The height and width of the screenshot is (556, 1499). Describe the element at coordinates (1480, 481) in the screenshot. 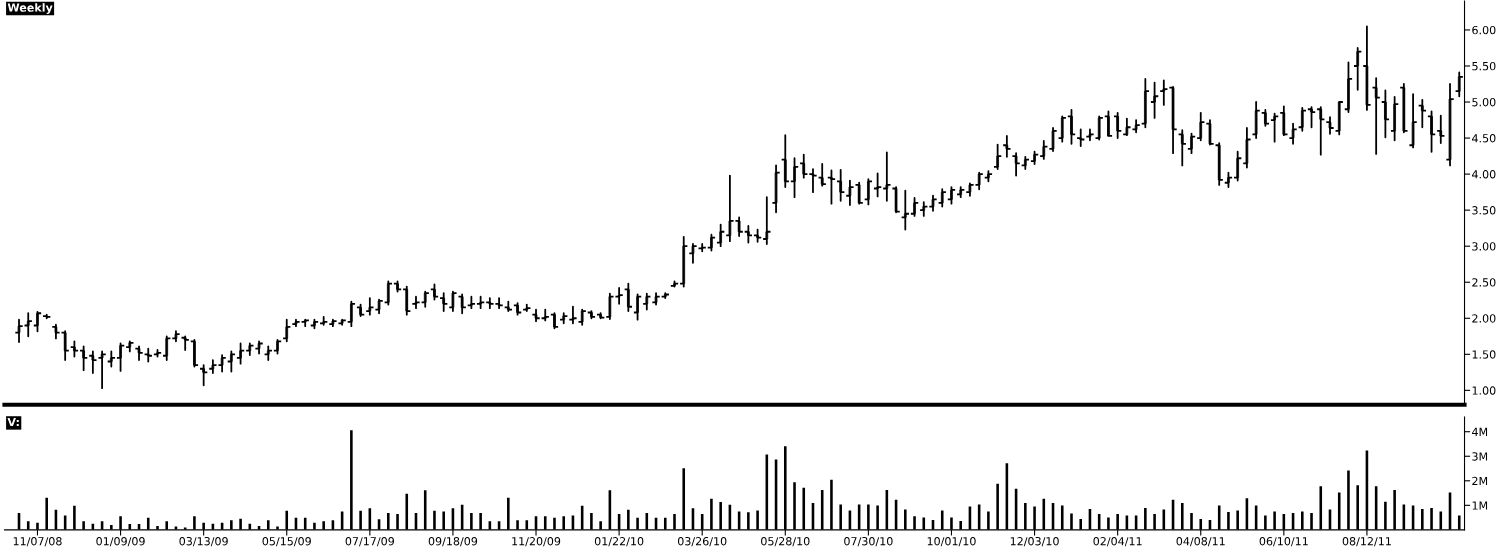

I see `y-tick-label: 2M` at that location.